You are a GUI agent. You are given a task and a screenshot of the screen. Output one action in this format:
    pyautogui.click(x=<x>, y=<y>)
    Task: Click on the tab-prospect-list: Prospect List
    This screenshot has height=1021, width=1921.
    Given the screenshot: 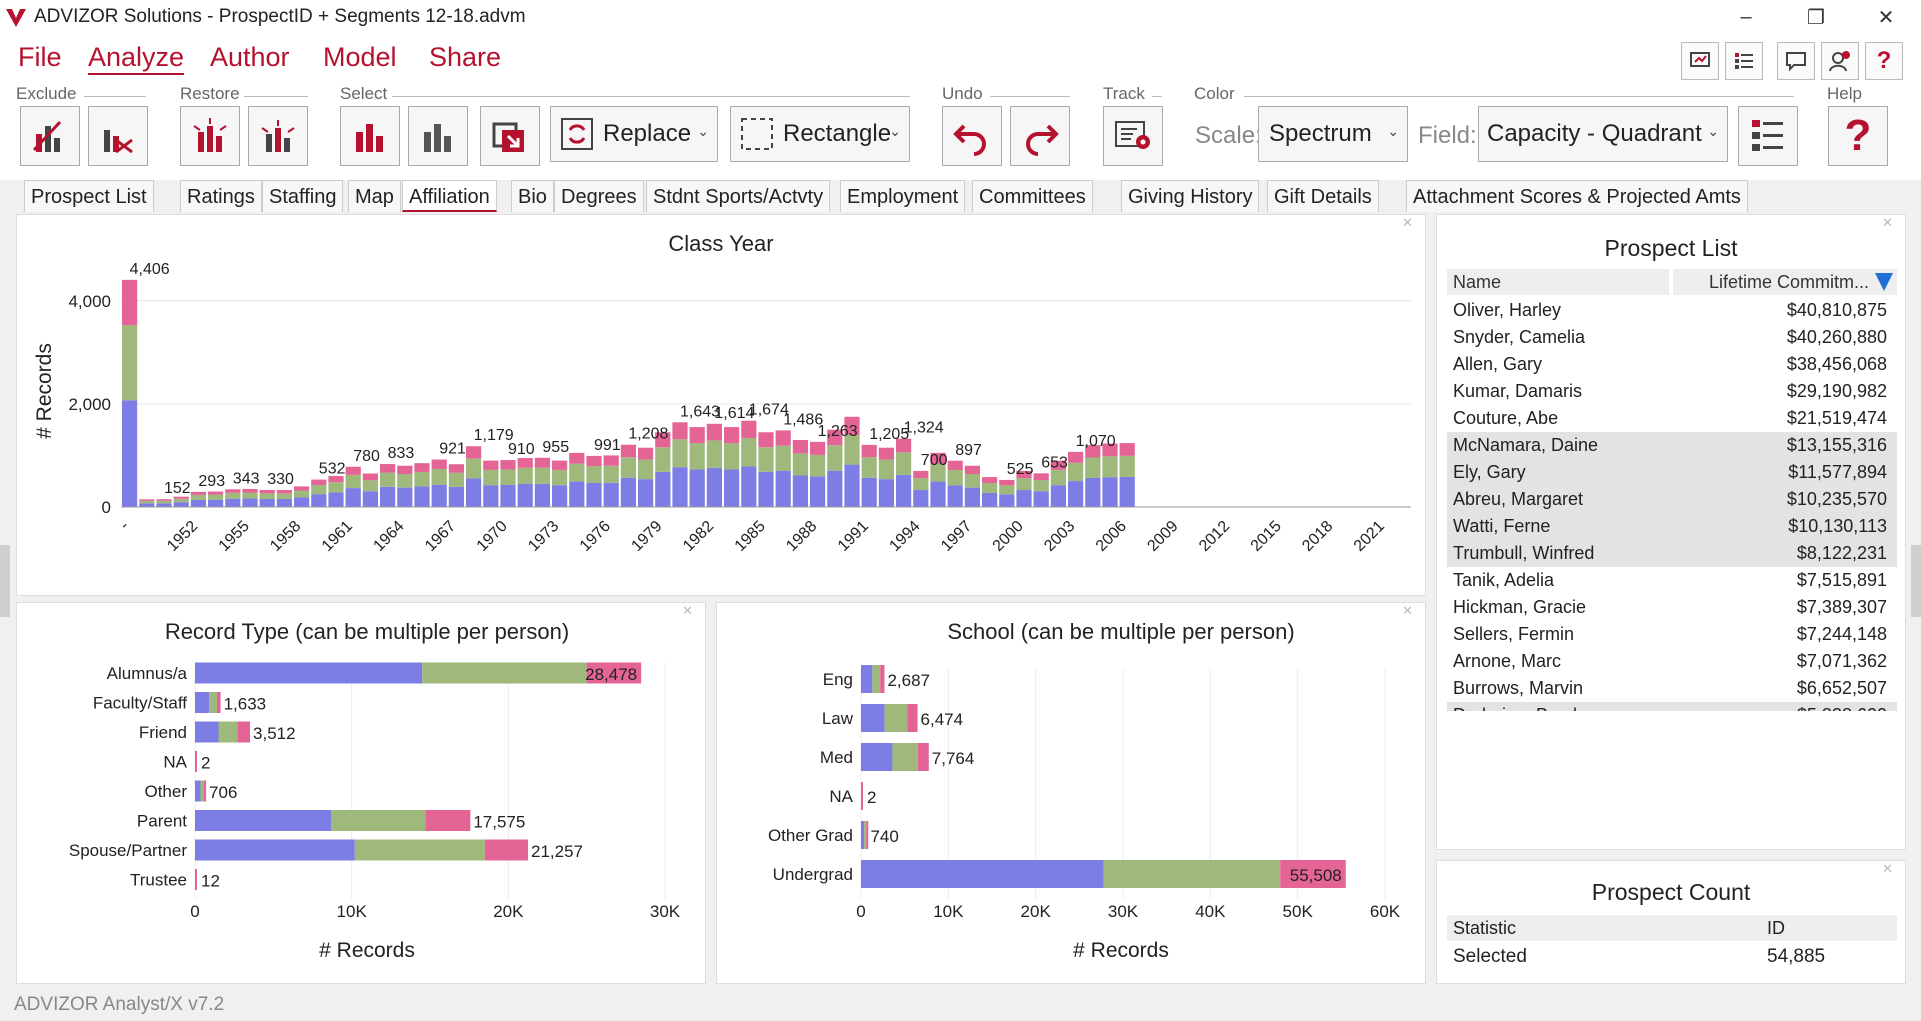 What is the action you would take?
    pyautogui.click(x=89, y=196)
    